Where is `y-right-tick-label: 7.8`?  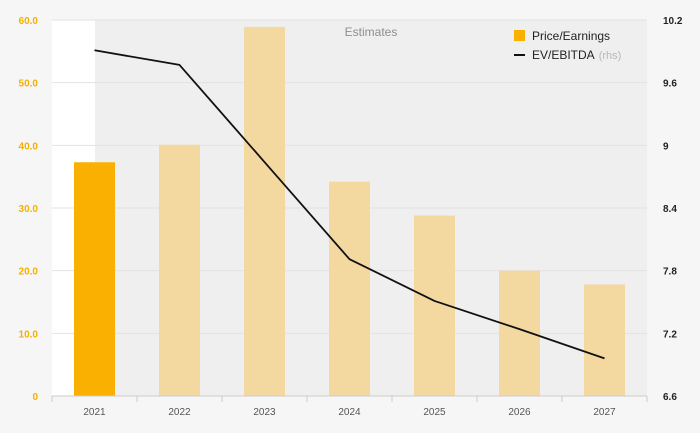
y-right-tick-label: 7.8 is located at coordinates (670, 272).